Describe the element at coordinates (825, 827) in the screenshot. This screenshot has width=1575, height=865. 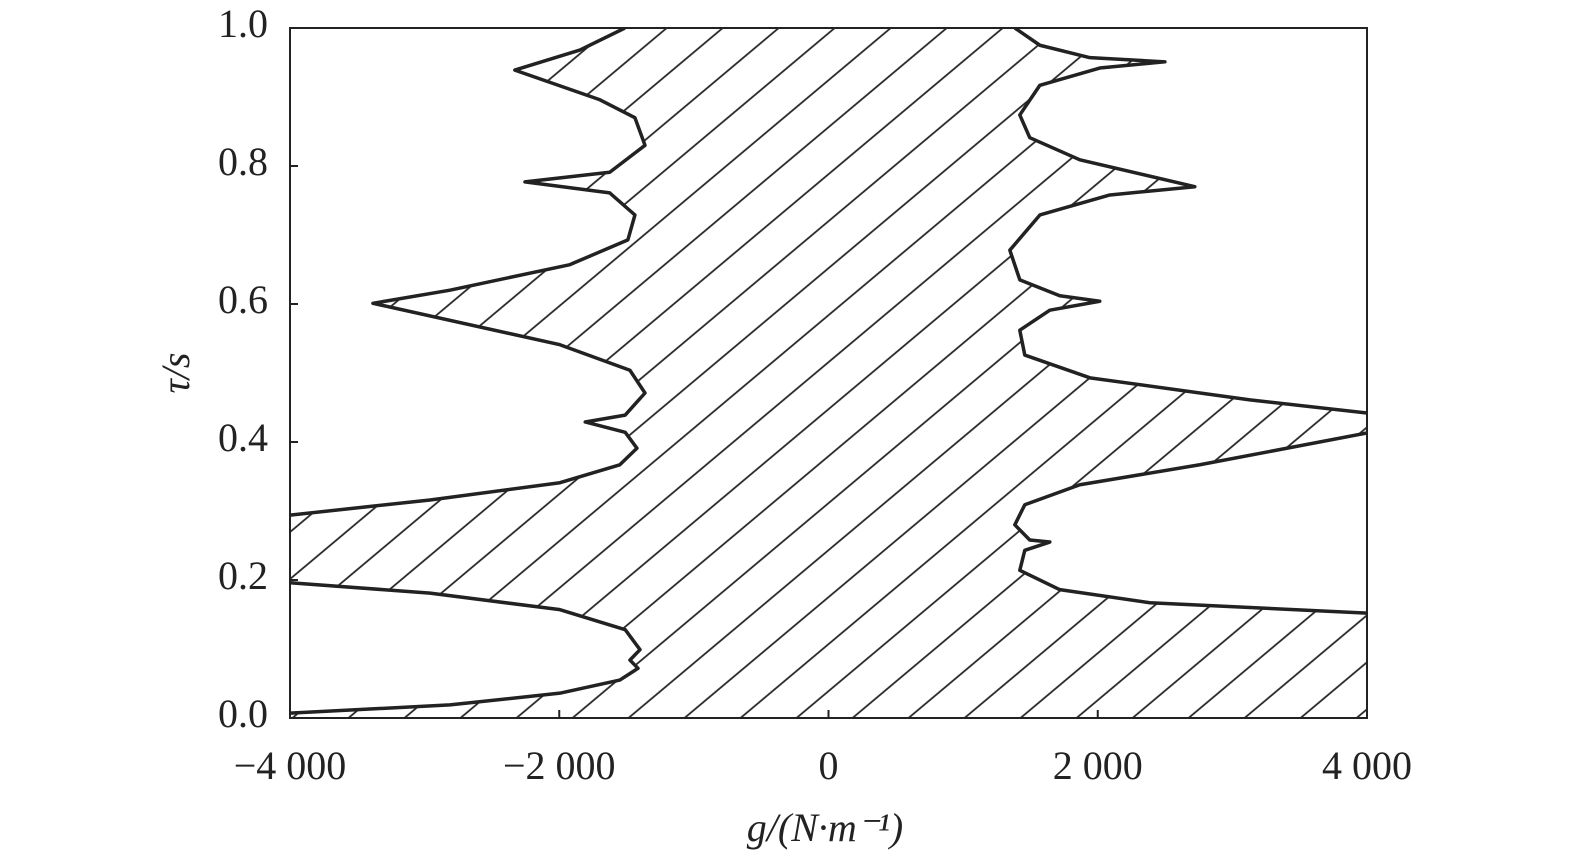
I see `x-axis-label: g/(N·m⁻¹)` at that location.